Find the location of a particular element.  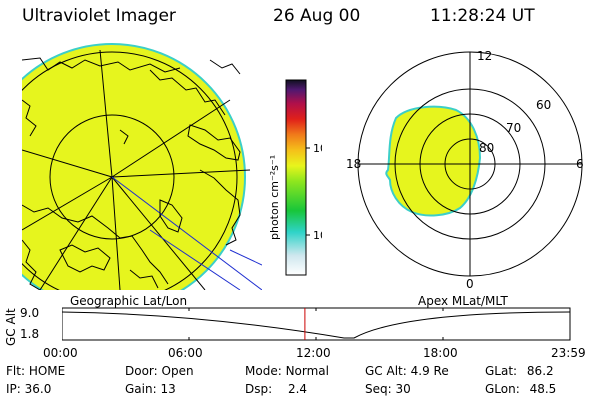

timeline-y-low: 1.8 is located at coordinates (30, 334).